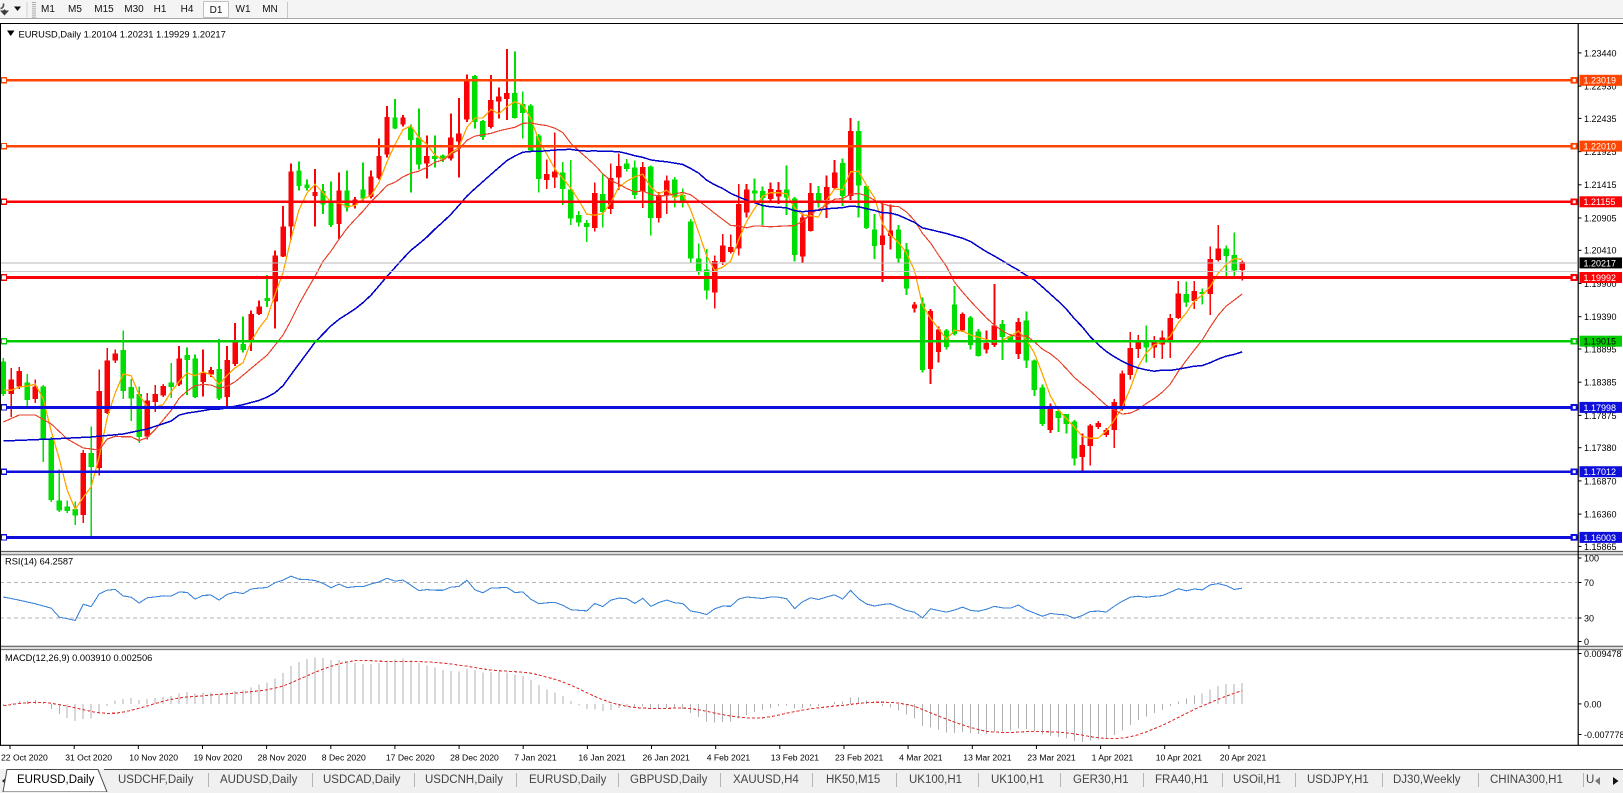 This screenshot has height=793, width=1623. Describe the element at coordinates (218, 758) in the screenshot. I see `svg-text: 19 Nov 2020` at that location.